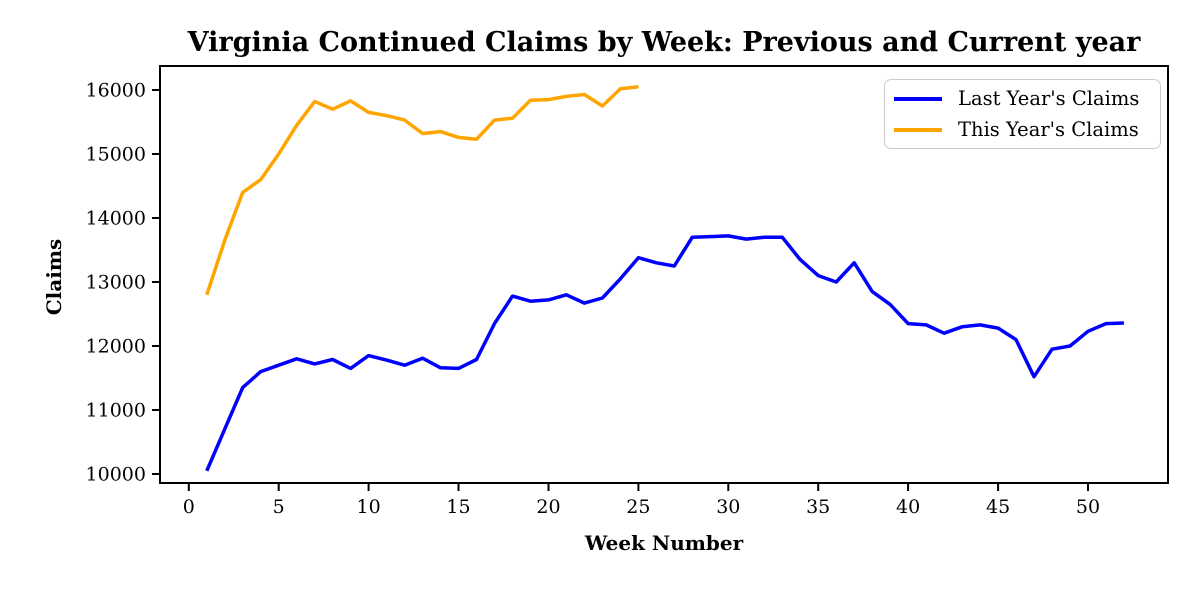 This screenshot has height=600, width=1200. Describe the element at coordinates (116, 219) in the screenshot. I see `y-tick-label: 14000` at that location.